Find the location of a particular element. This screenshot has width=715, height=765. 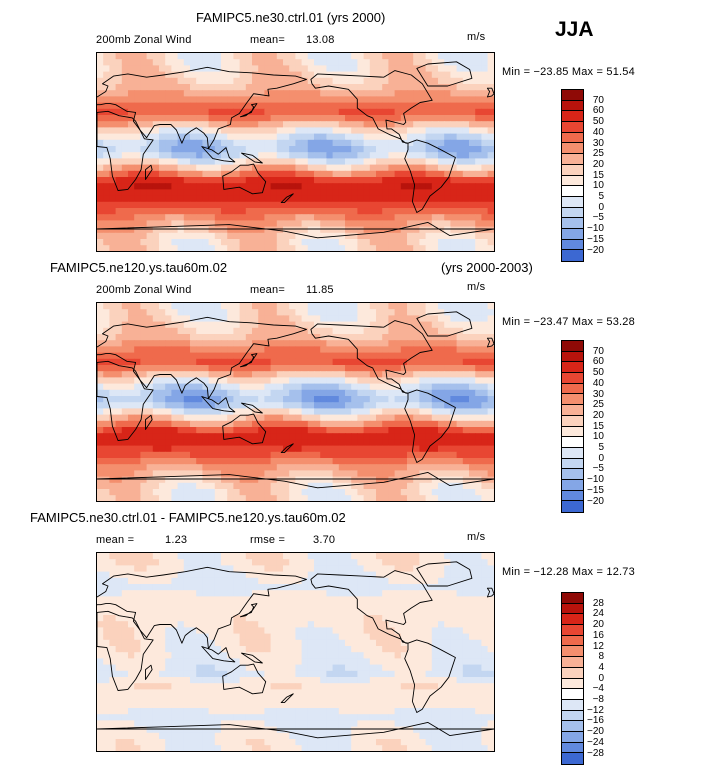

panel1-mean-label: mean= is located at coordinates (267, 40).